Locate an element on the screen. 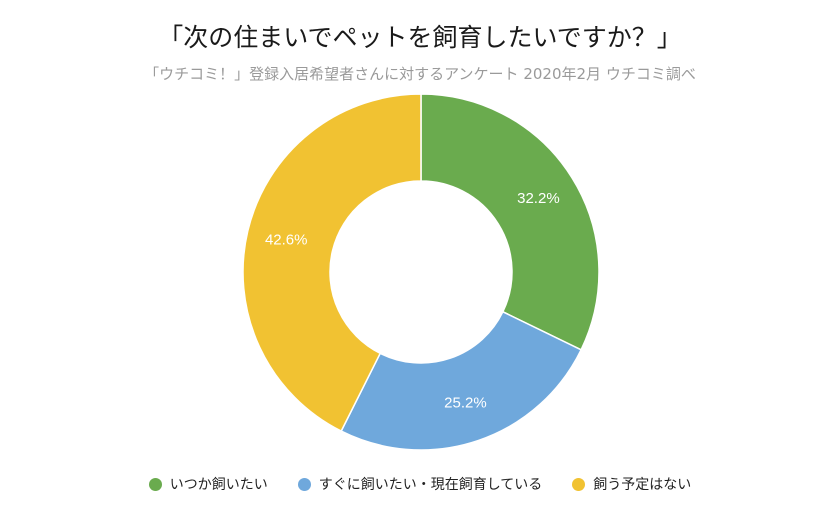 The image size is (840, 519). slice-soon is located at coordinates (461, 380).